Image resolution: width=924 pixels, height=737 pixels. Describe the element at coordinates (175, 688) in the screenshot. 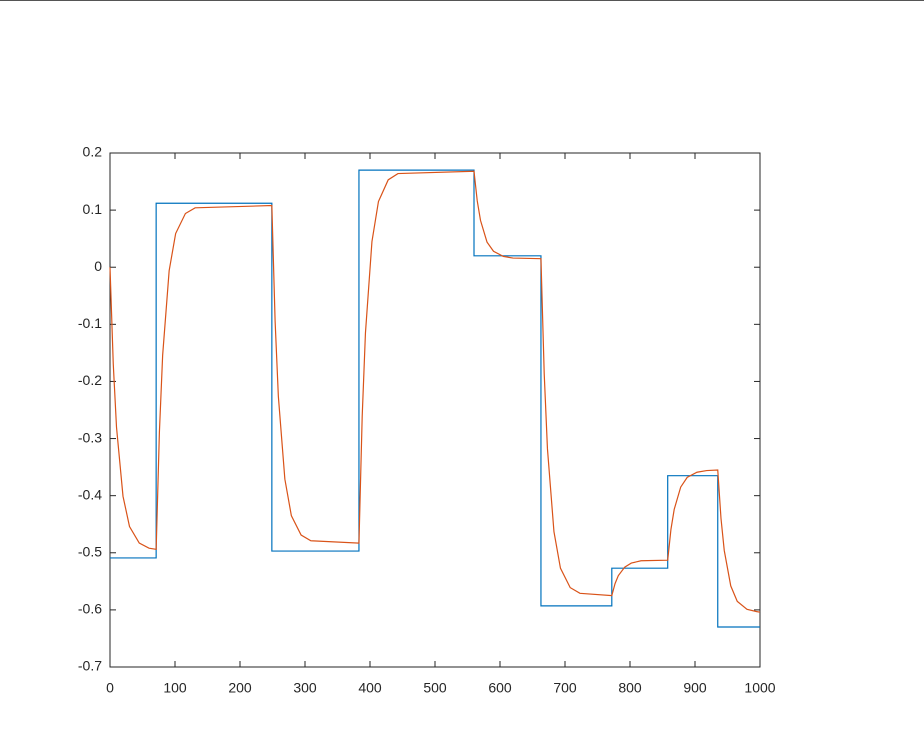

I see `x-tick-label: 100` at that location.